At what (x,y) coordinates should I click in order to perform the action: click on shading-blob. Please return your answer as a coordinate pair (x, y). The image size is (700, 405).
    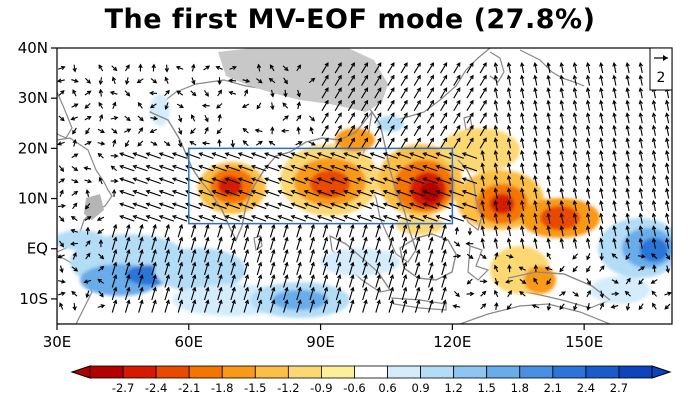
    Looking at the image, I should click on (230, 186).